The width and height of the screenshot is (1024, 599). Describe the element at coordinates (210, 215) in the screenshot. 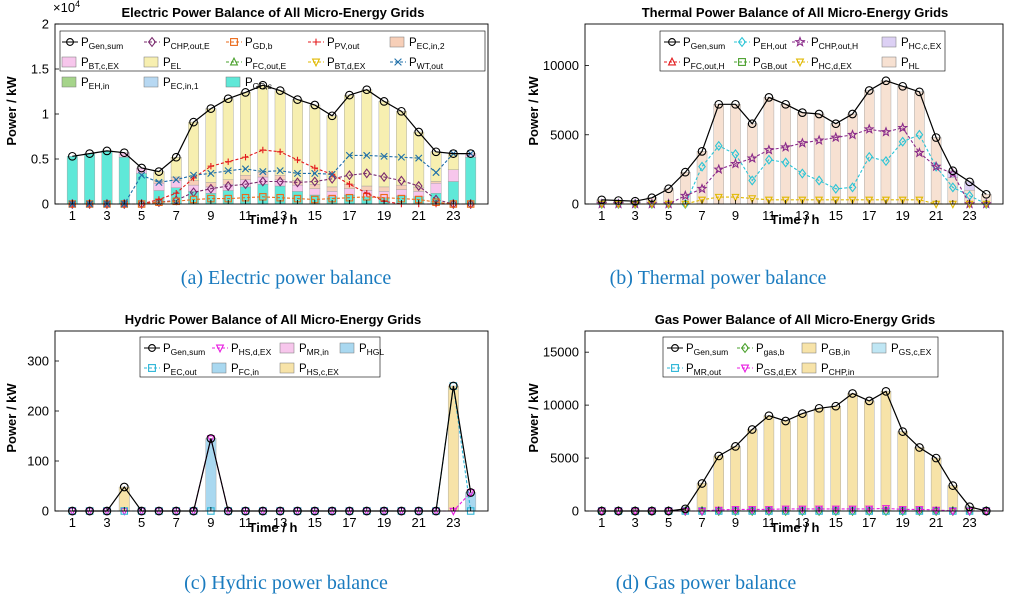

I see `electric-xtick-label-9: 9` at that location.